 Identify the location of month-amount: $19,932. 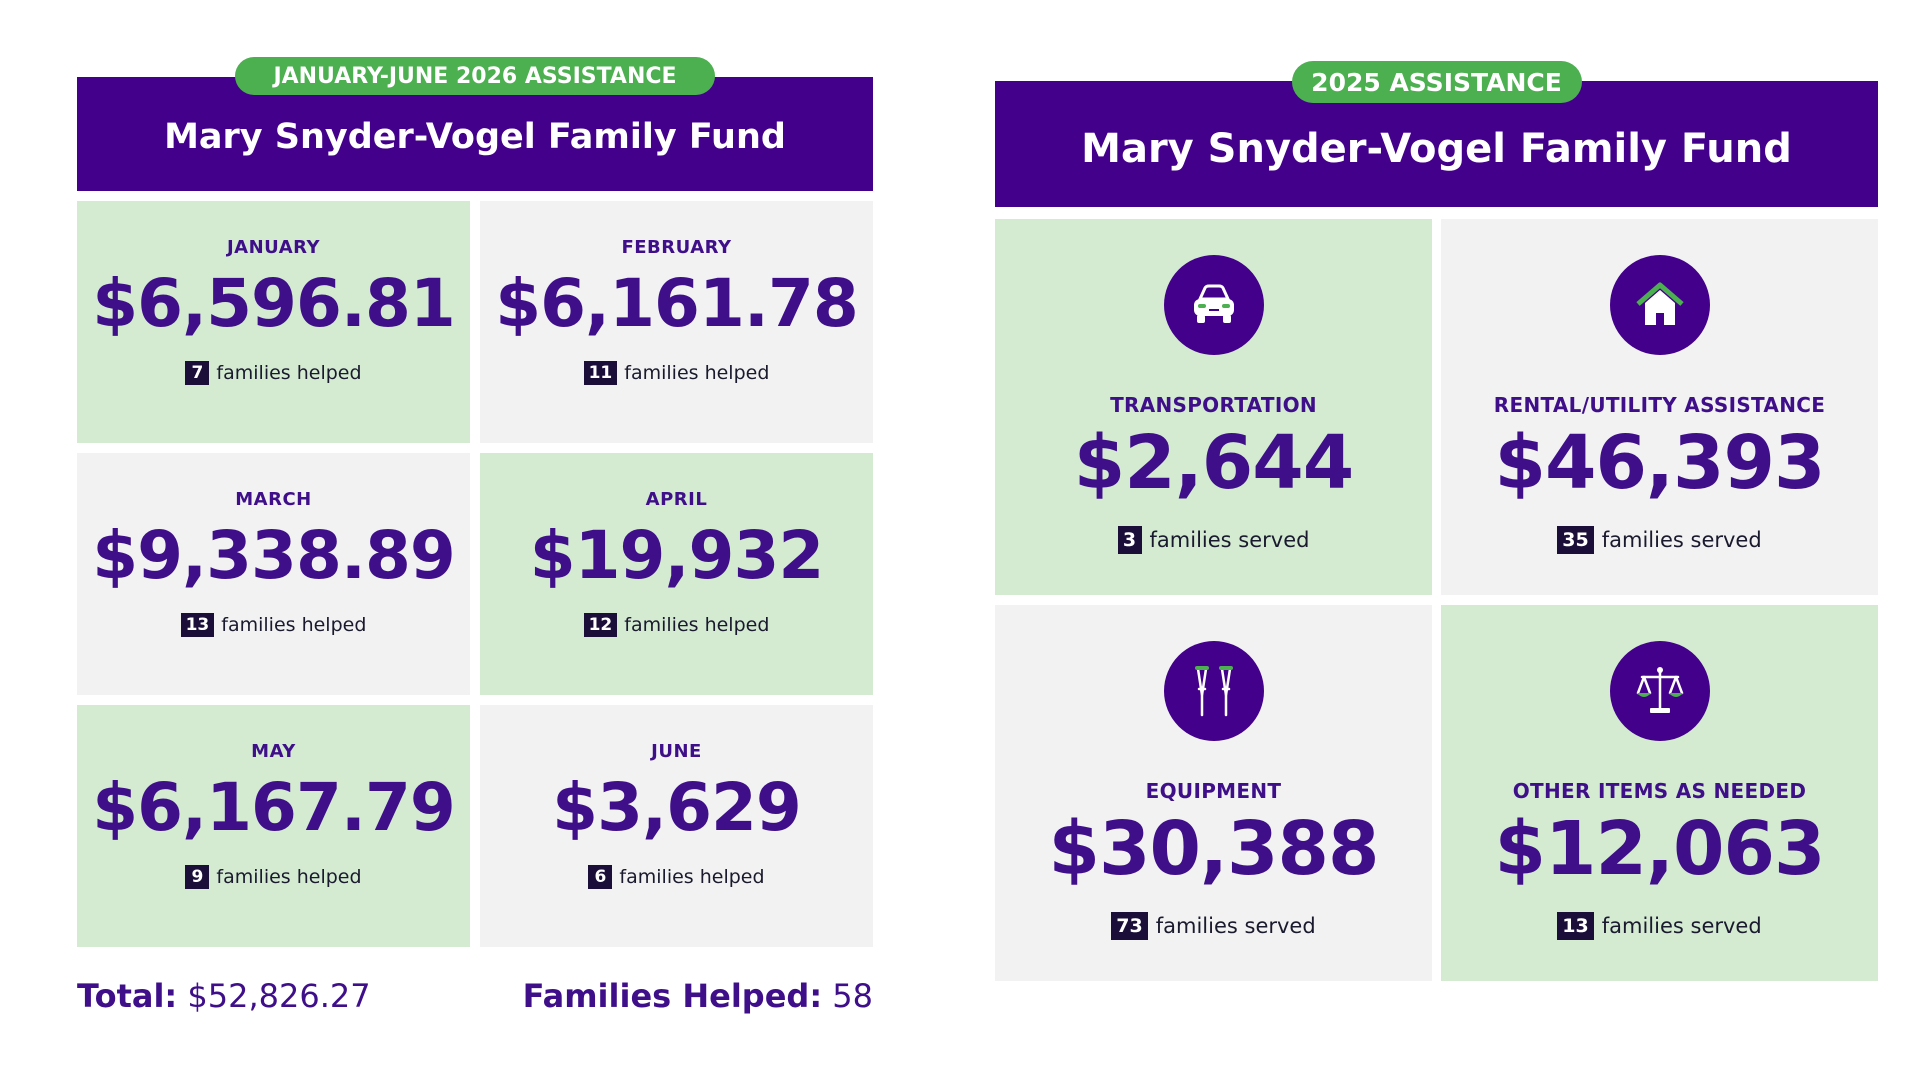
(677, 555).